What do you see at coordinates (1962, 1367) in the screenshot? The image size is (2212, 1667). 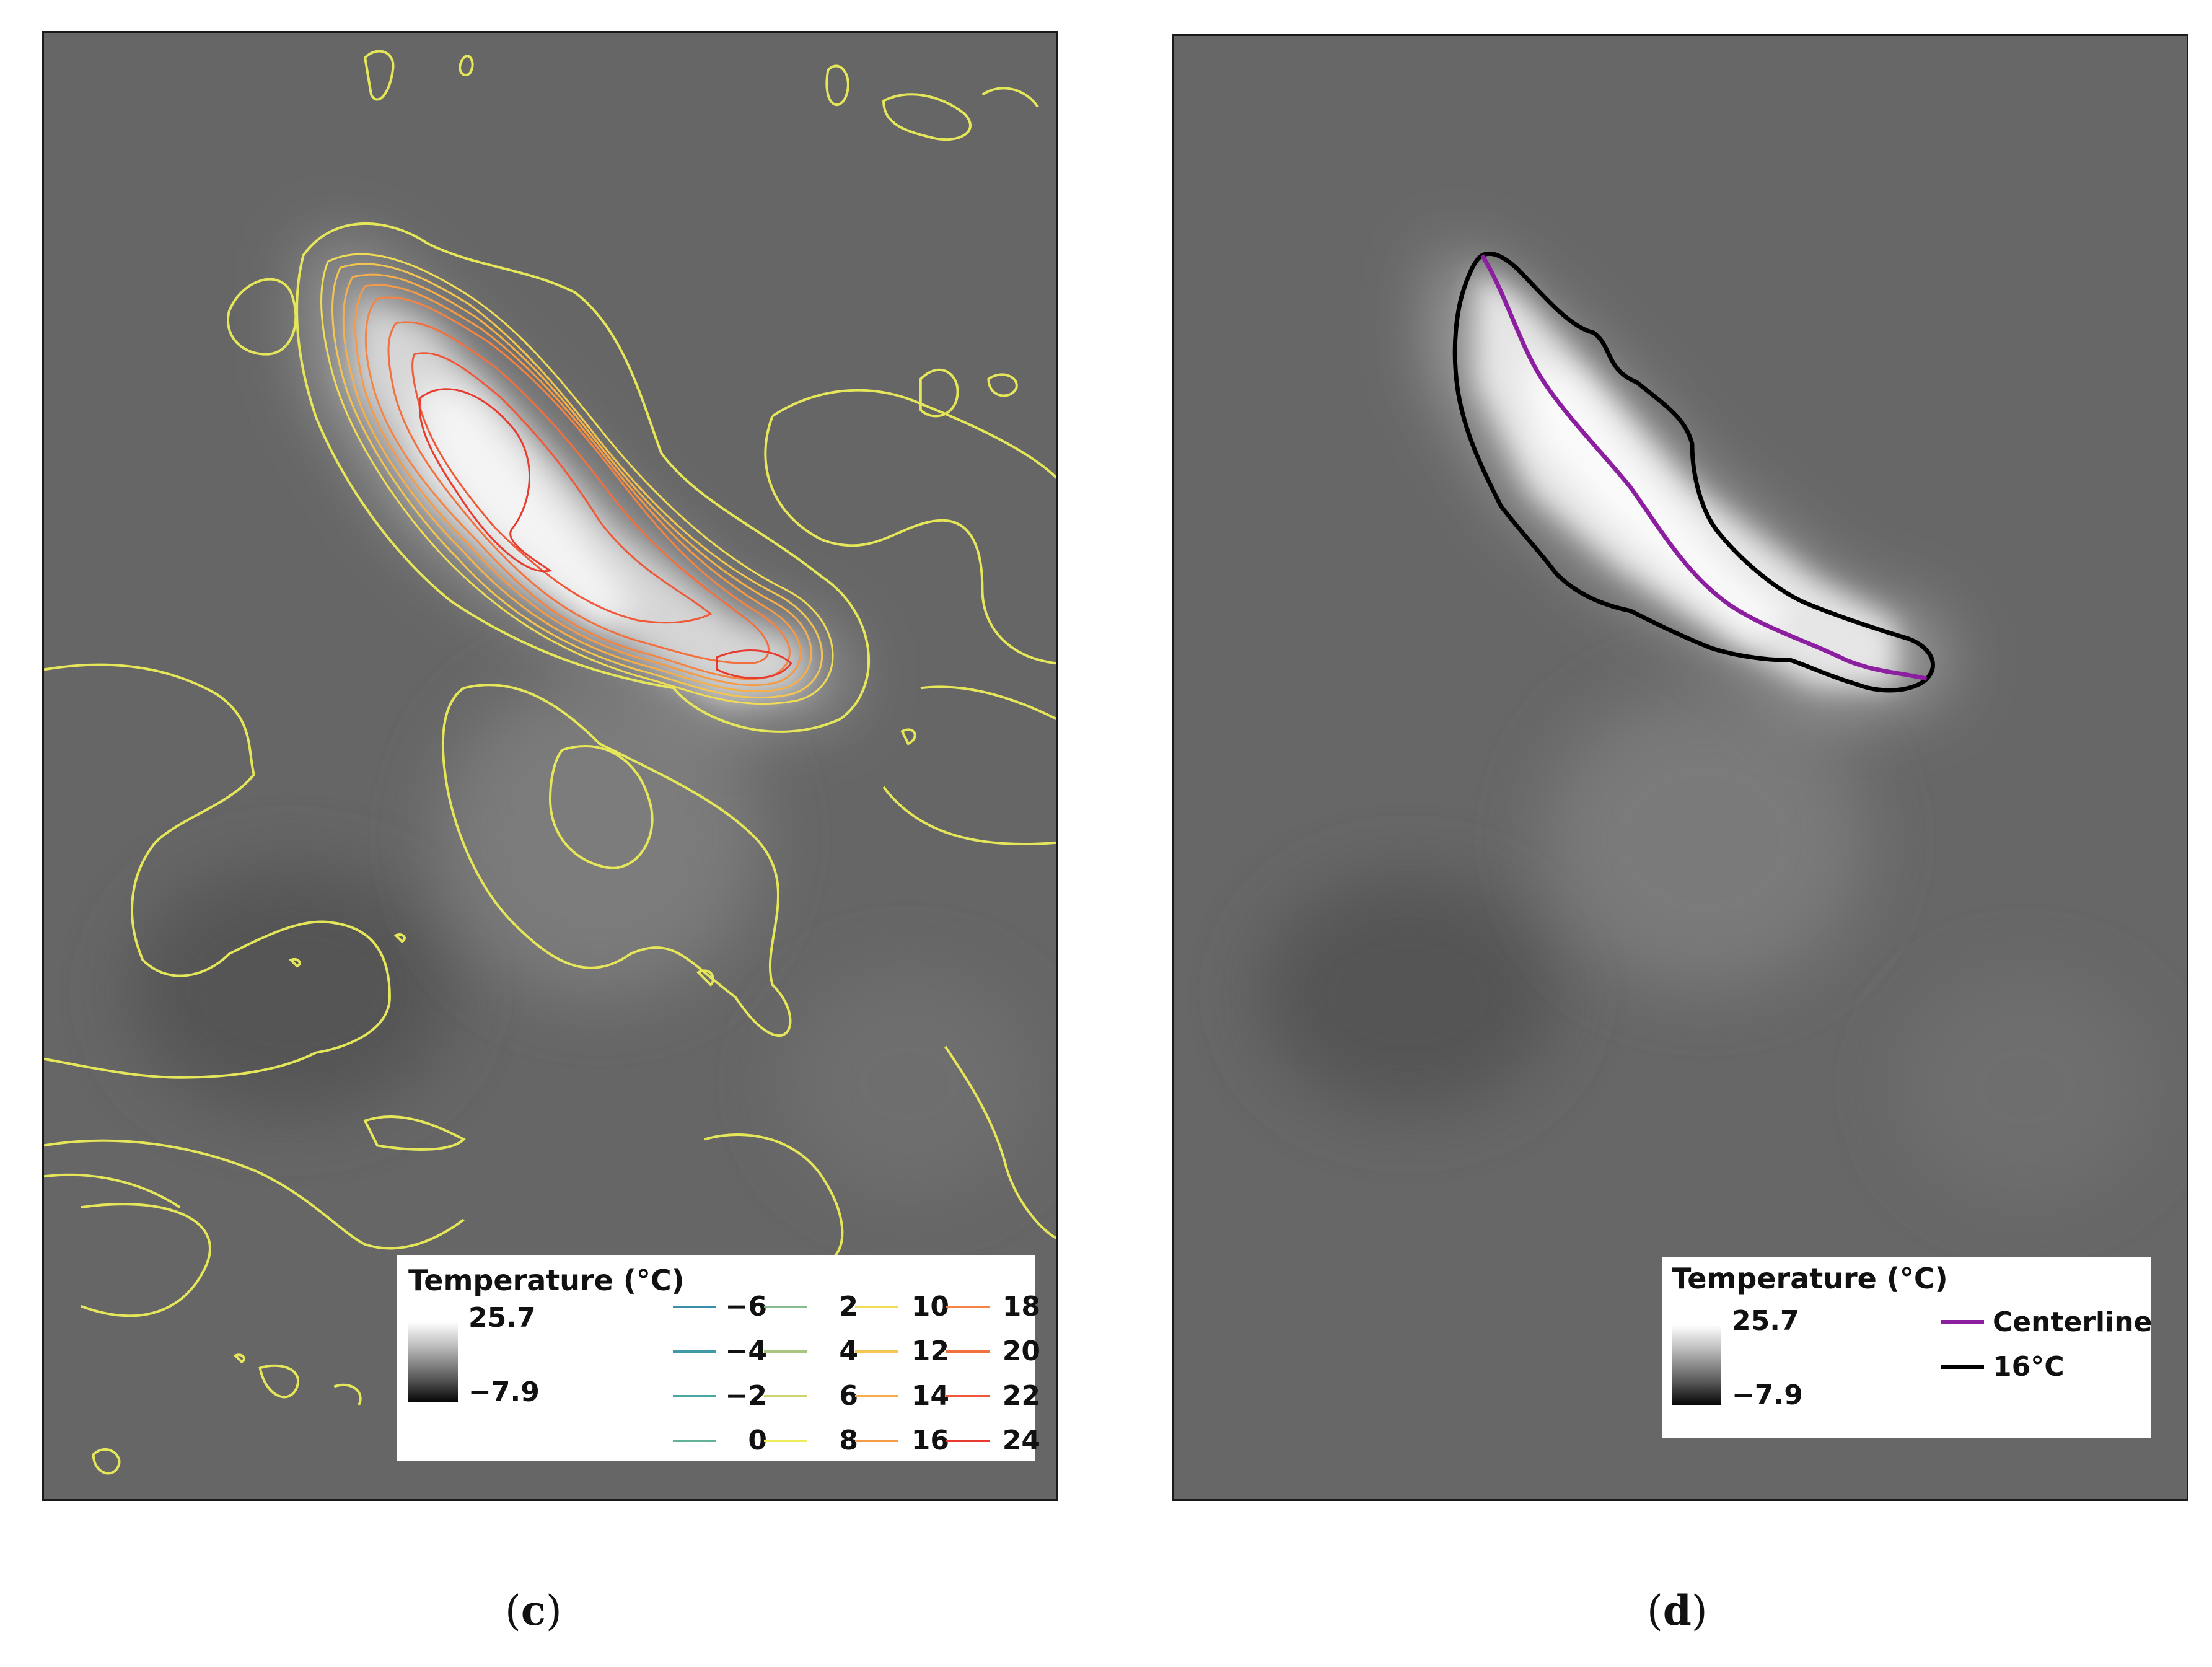 I see `isotherm-swatch` at bounding box center [1962, 1367].